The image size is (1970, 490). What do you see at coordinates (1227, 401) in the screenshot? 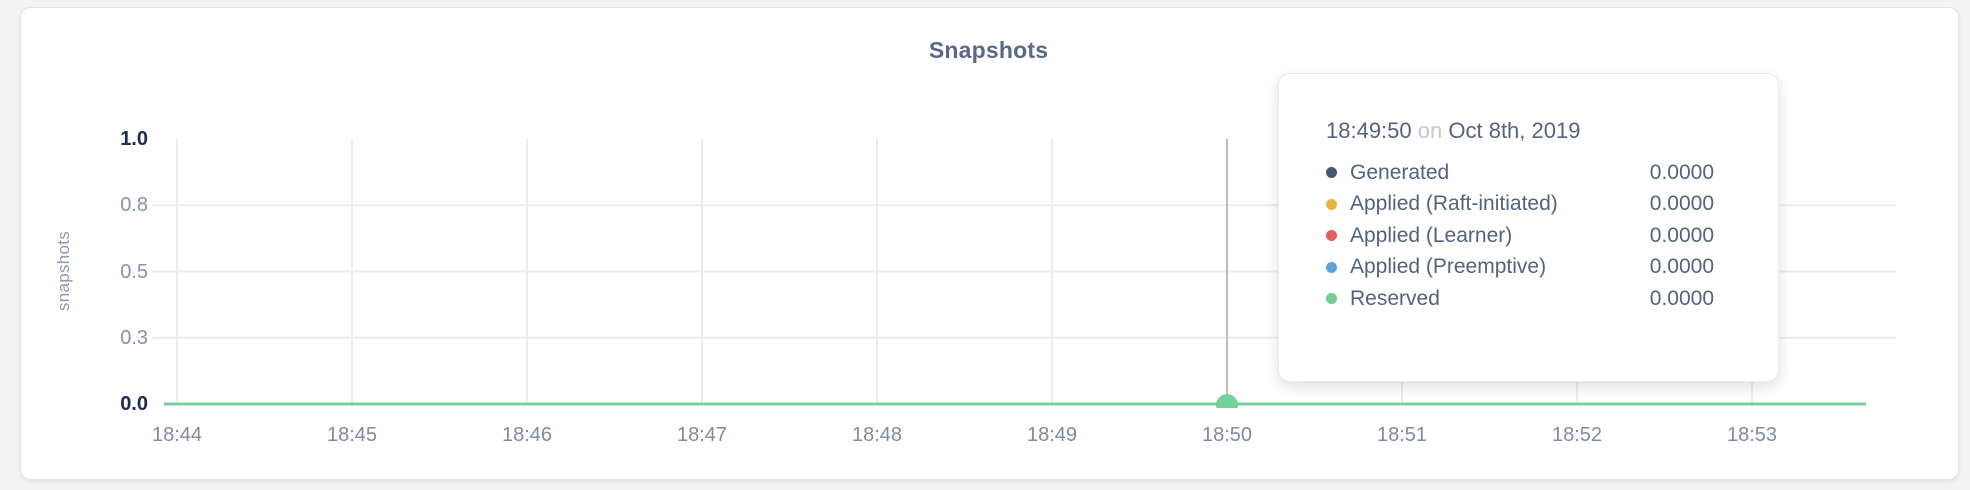
I see `hover-point` at bounding box center [1227, 401].